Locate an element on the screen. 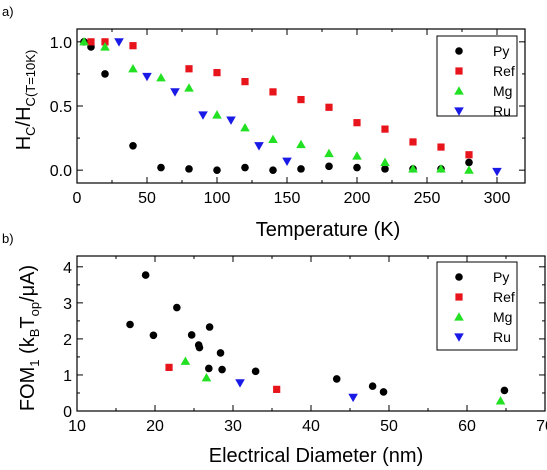  panel-b-legend: Py Ref Mg Ru is located at coordinates (477, 306).